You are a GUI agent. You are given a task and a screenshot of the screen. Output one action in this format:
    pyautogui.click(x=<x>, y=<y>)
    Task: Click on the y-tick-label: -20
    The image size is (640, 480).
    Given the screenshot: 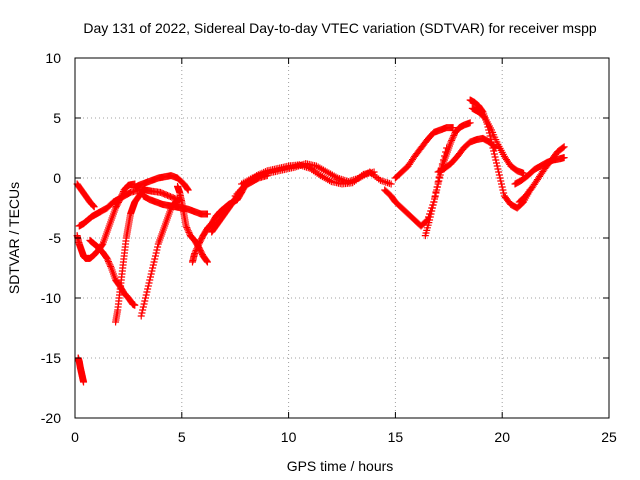 What is the action you would take?
    pyautogui.click(x=51, y=418)
    